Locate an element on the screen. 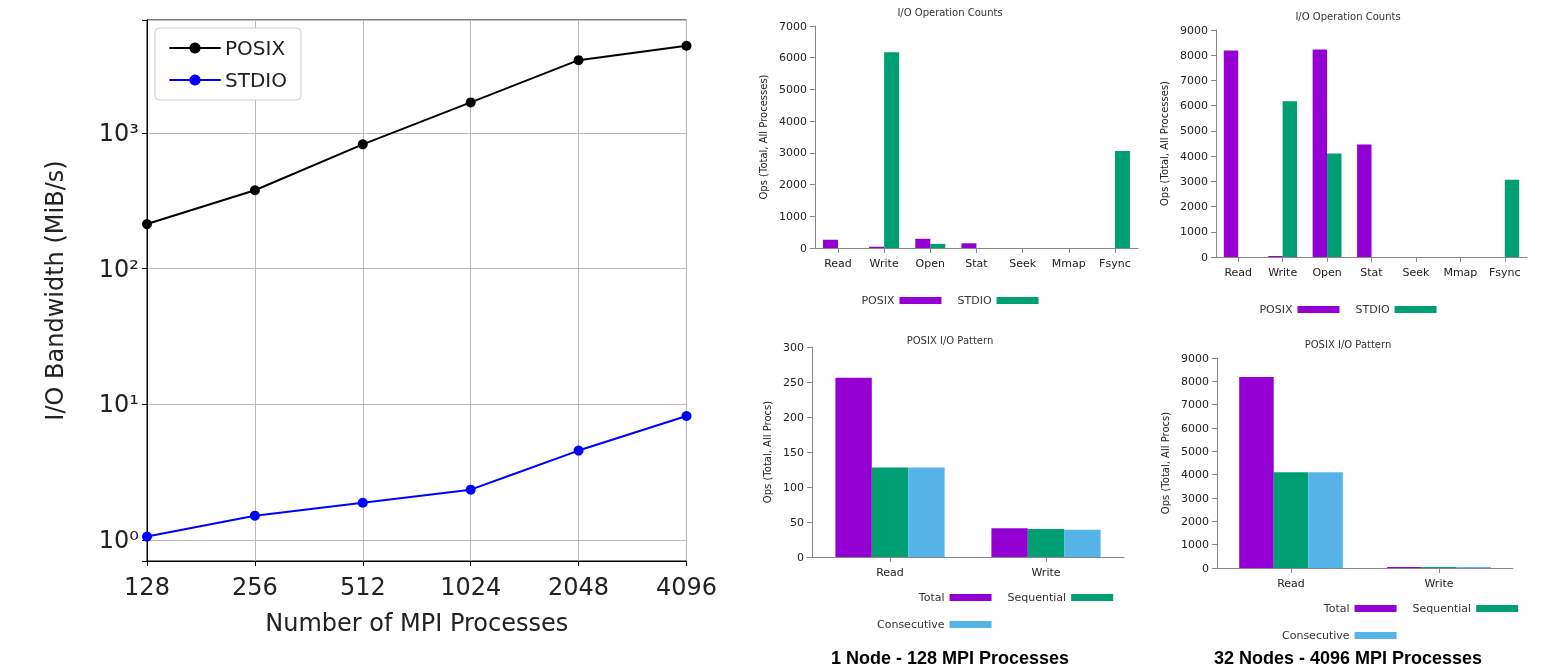 The image size is (1546, 671). y-tick-label: 10³ is located at coordinates (118, 132).